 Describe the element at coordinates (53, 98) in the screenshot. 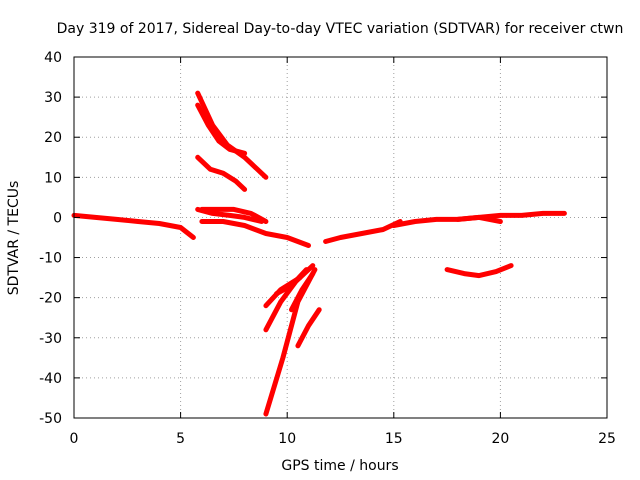

I see `y-tick-label: 30` at that location.